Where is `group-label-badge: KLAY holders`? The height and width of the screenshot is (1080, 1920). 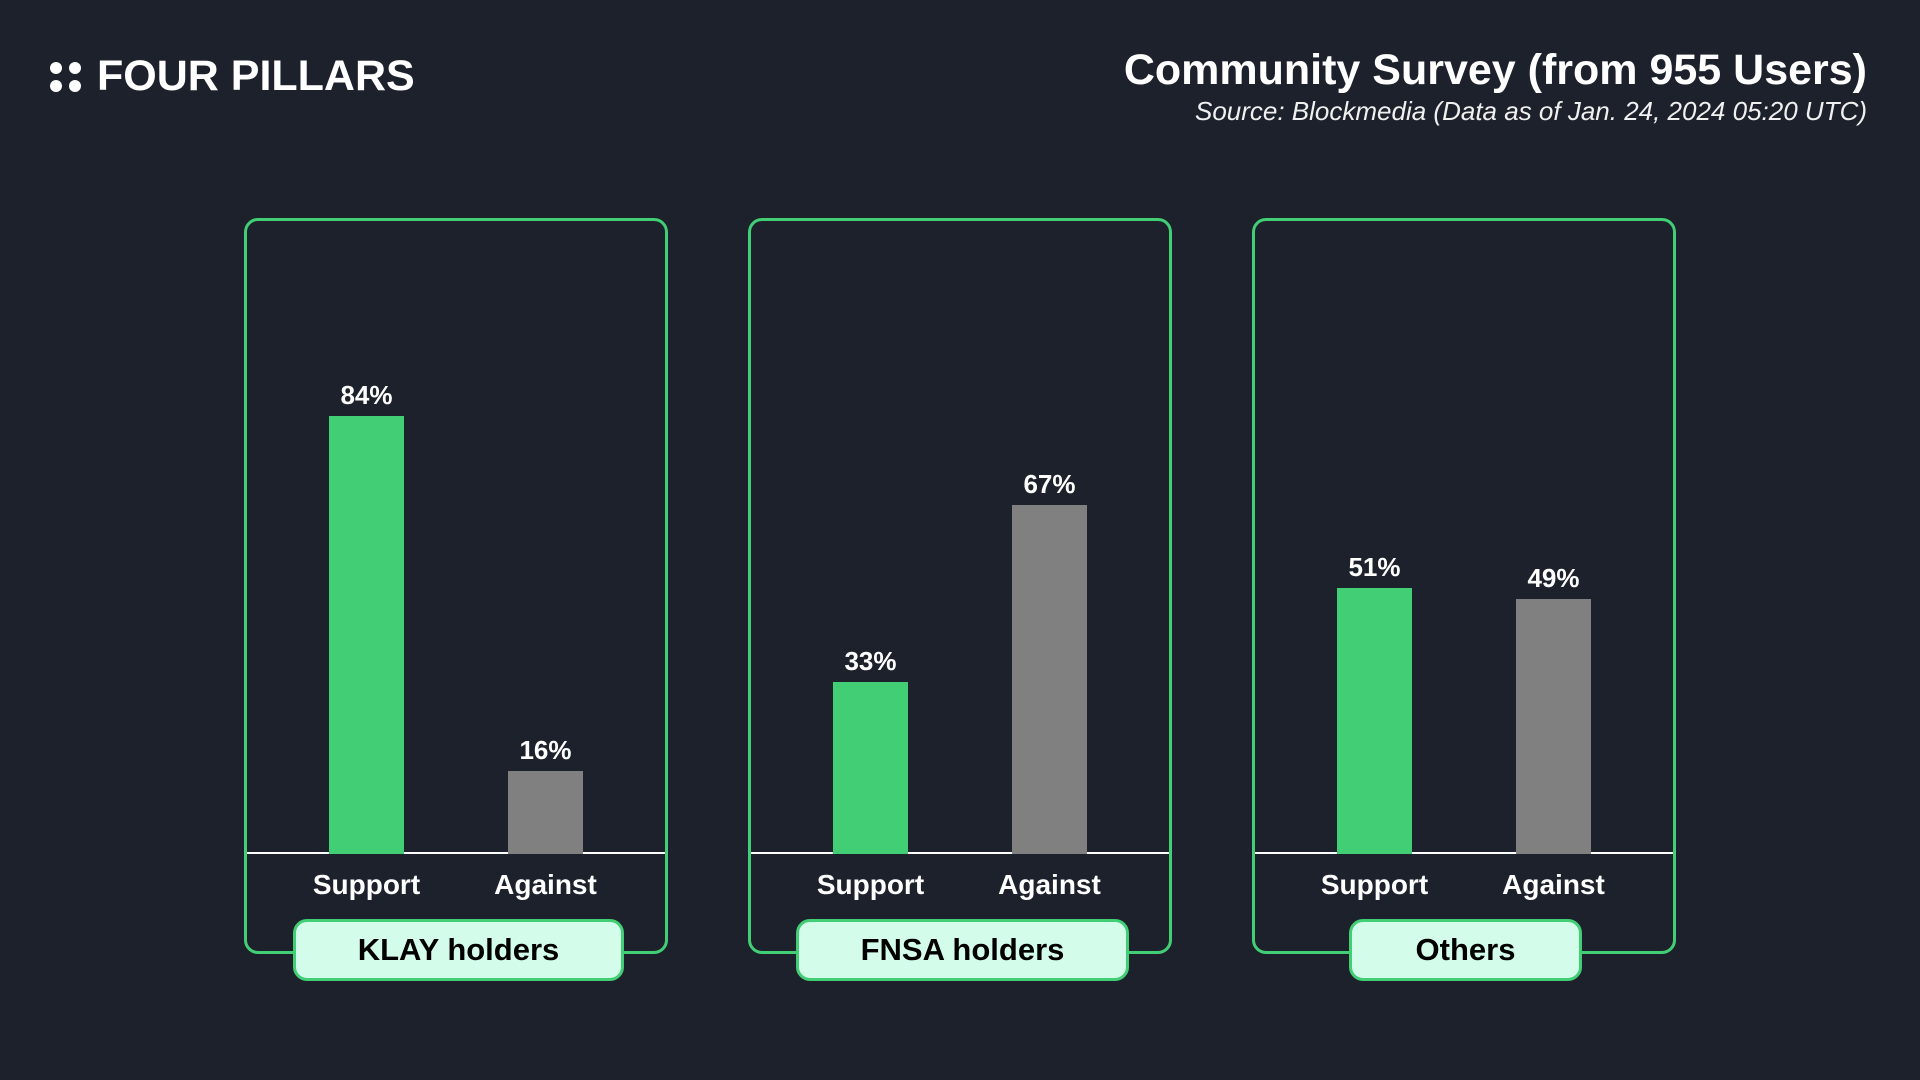 group-label-badge: KLAY holders is located at coordinates (458, 950).